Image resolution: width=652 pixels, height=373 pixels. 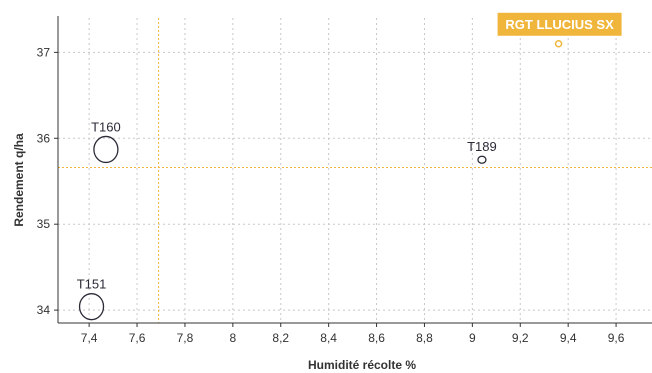 I want to click on x-tick-label: 7,6, so click(x=137, y=338).